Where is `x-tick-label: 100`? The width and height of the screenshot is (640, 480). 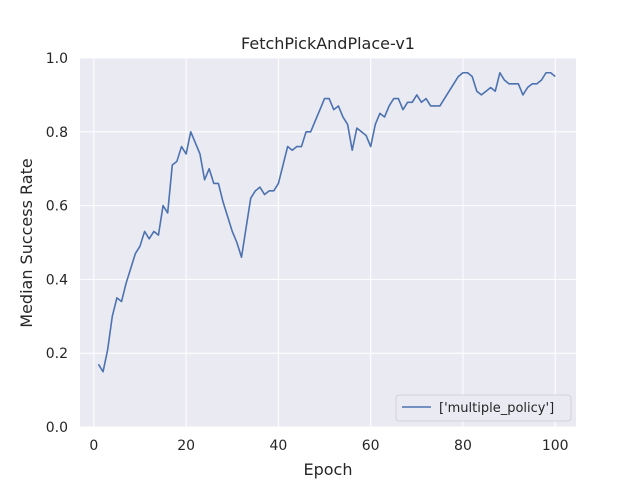 x-tick-label: 100 is located at coordinates (555, 446).